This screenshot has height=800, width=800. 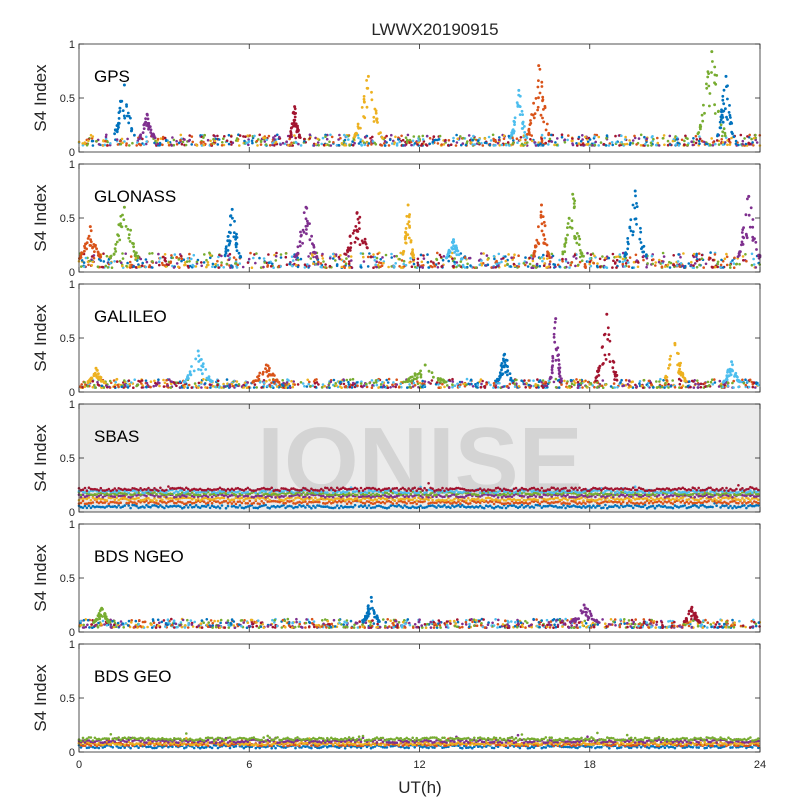 What do you see at coordinates (726, 76) in the screenshot?
I see `peak-point` at bounding box center [726, 76].